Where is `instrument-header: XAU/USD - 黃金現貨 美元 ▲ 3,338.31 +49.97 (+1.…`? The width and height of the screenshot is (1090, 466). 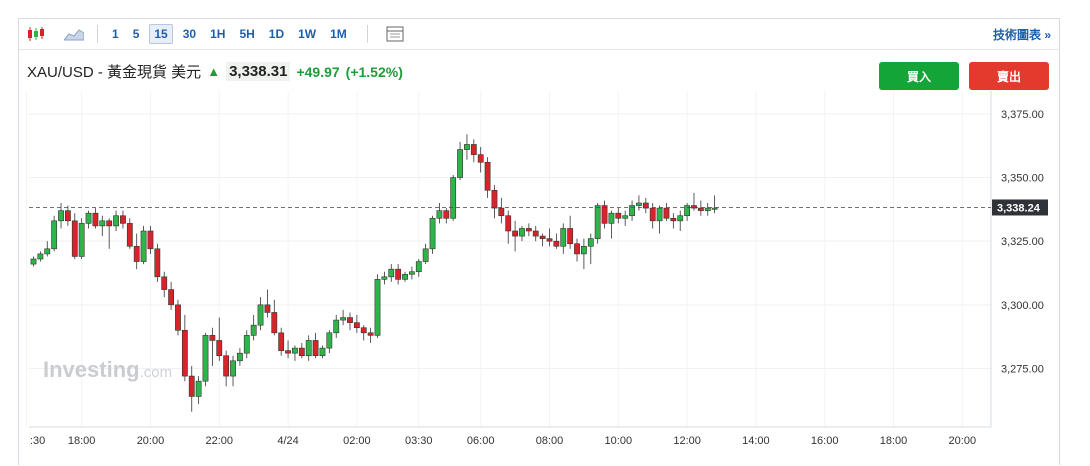
instrument-header: XAU/USD - 黃金現貨 美元 ▲ 3,338.31 +49.97 (+1.… is located at coordinates (215, 71).